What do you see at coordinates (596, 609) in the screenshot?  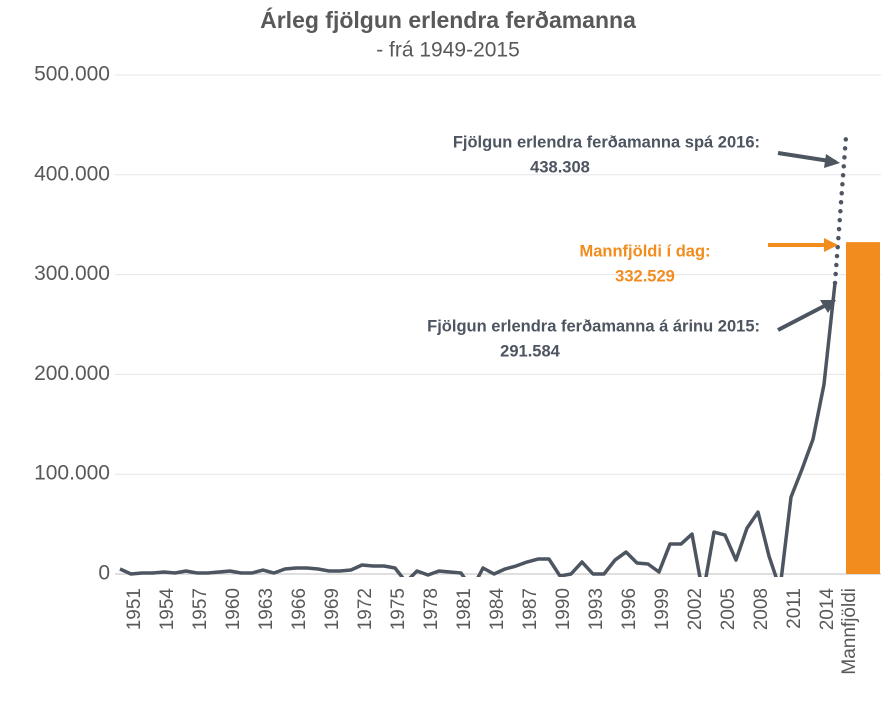 I see `x-tick-label: 1993` at bounding box center [596, 609].